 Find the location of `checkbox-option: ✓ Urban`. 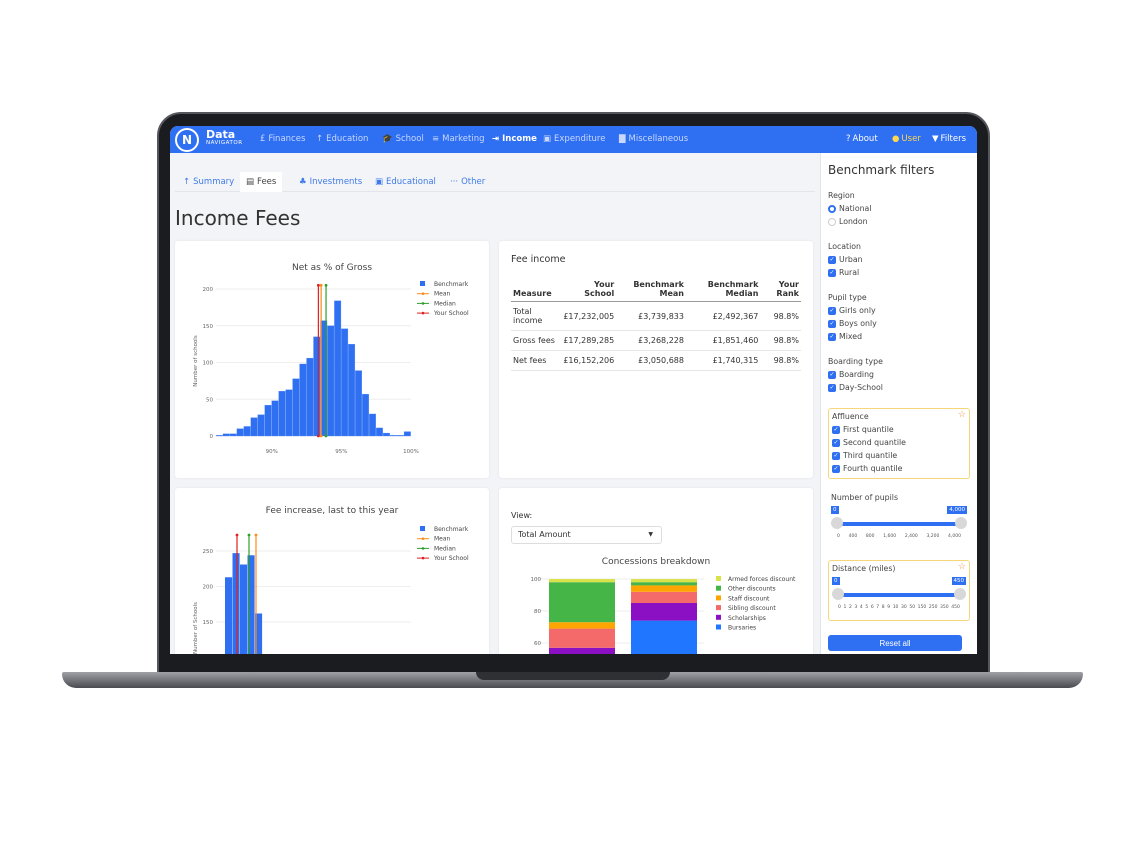

checkbox-option: ✓ Urban is located at coordinates (899, 259).